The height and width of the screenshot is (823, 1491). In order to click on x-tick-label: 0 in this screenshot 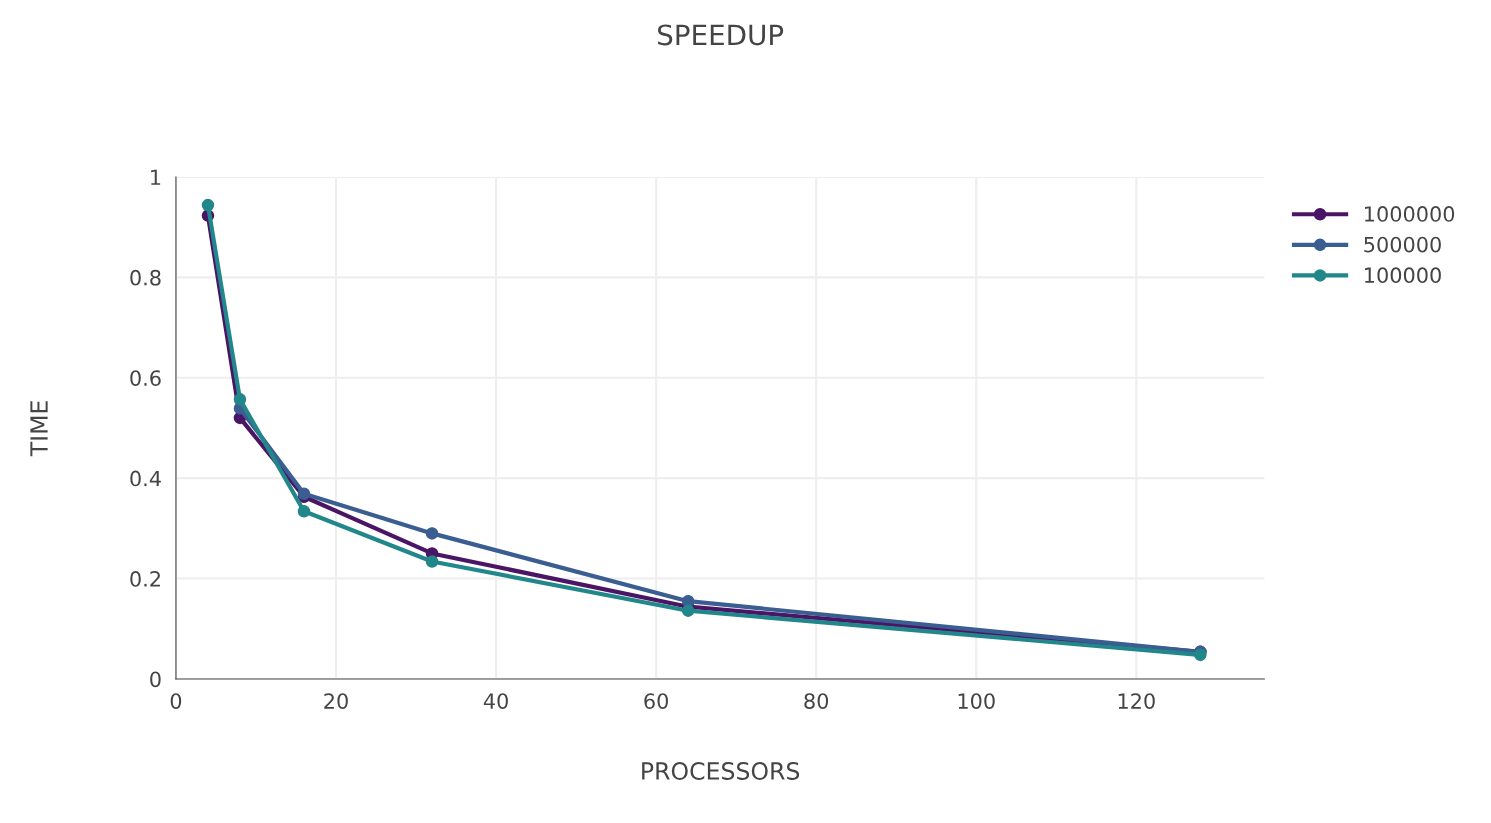, I will do `click(176, 701)`.